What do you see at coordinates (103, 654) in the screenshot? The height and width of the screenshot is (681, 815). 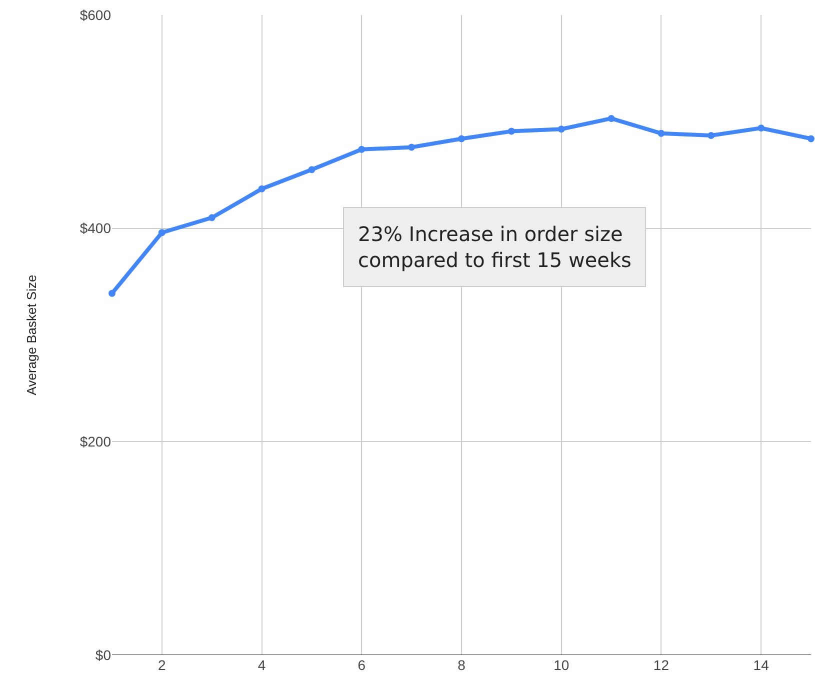 I see `y-tick-label: $0` at bounding box center [103, 654].